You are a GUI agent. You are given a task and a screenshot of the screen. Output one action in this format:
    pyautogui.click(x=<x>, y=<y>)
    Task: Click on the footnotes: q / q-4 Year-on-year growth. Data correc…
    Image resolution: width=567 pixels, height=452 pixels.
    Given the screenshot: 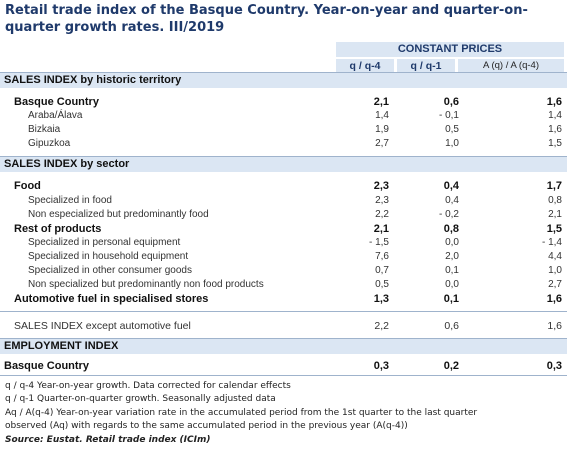 What is the action you would take?
    pyautogui.click(x=285, y=413)
    